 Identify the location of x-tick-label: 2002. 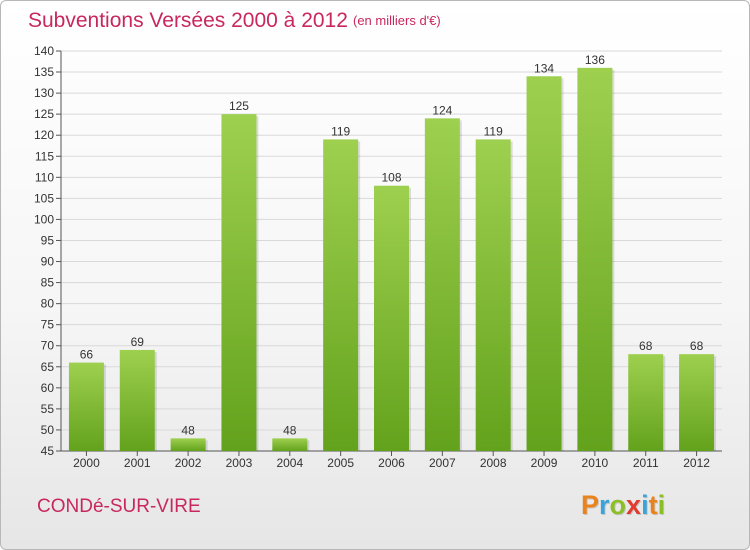
(188, 463).